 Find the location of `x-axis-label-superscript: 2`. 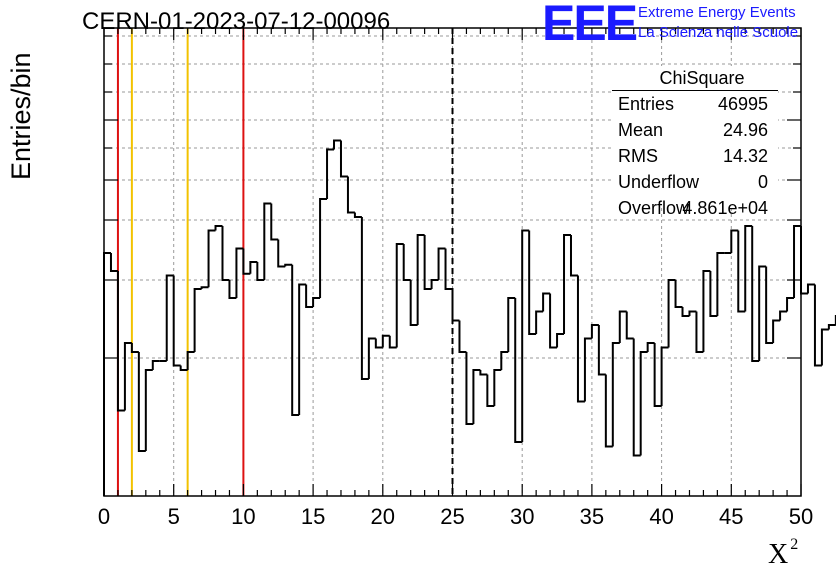

x-axis-label-superscript: 2 is located at coordinates (794, 544).